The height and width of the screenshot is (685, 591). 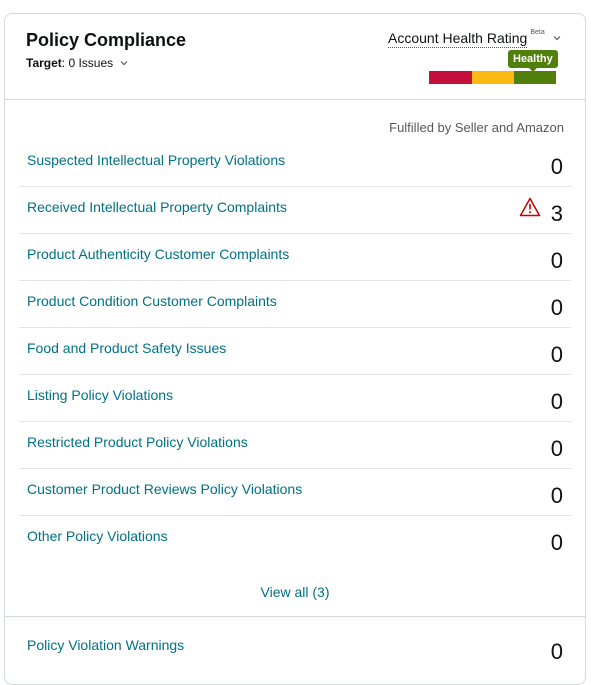 What do you see at coordinates (87, 63) in the screenshot?
I see `target-value: : 0 Issues` at bounding box center [87, 63].